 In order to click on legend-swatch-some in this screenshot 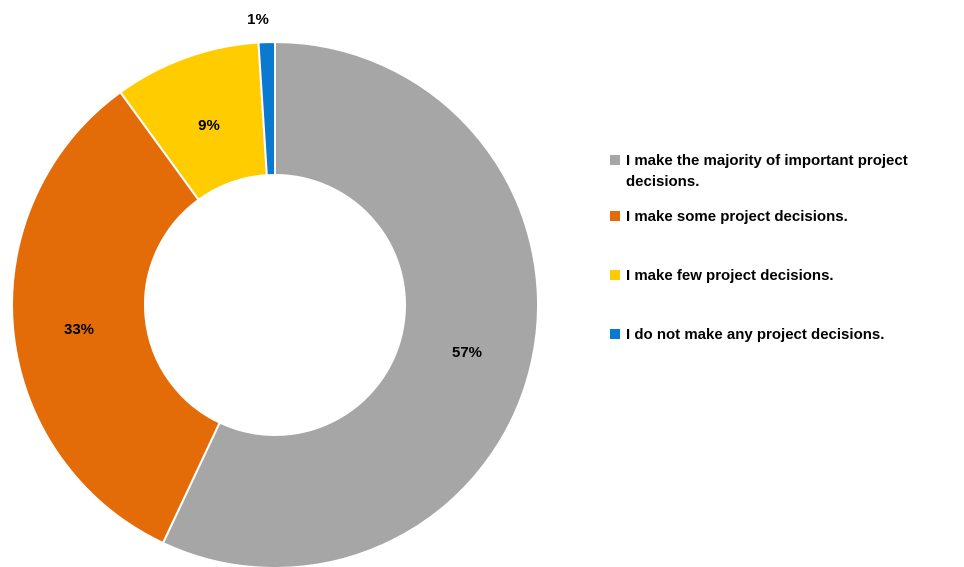, I will do `click(615, 216)`.